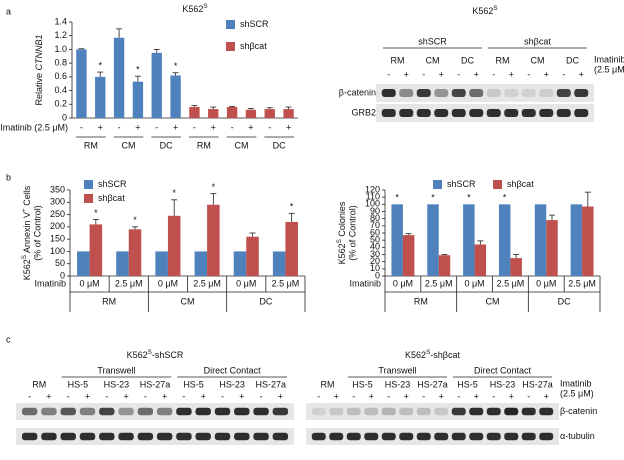 The image size is (624, 460). Describe the element at coordinates (64, 117) in the screenshot. I see `y-tick-label: 0` at that location.